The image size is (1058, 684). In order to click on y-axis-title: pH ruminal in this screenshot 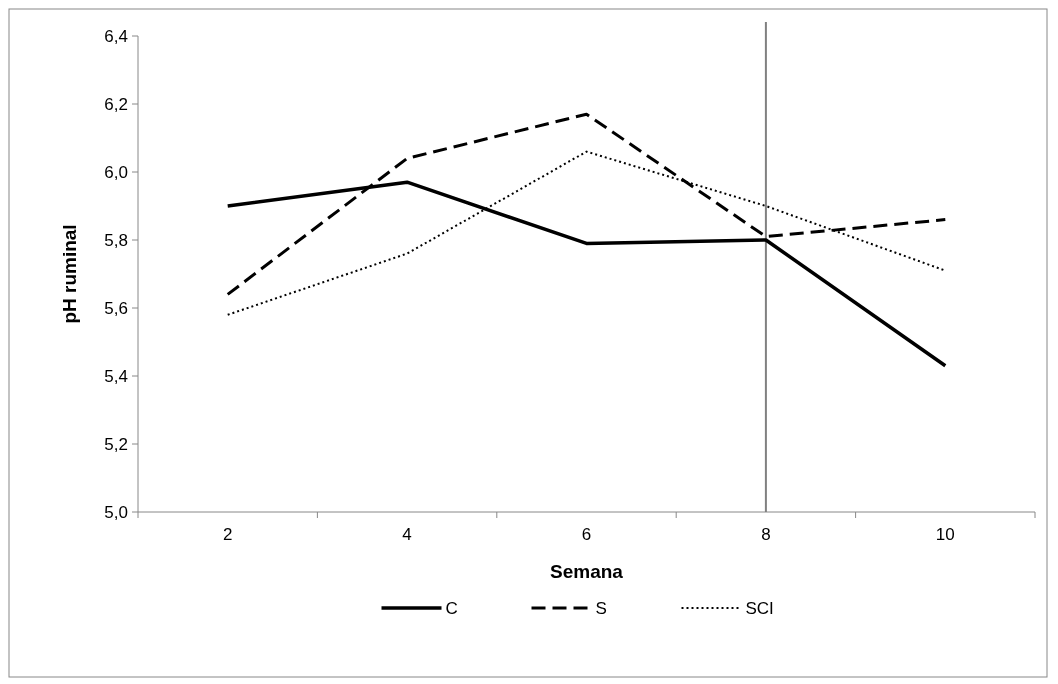, I will do `click(69, 274)`.